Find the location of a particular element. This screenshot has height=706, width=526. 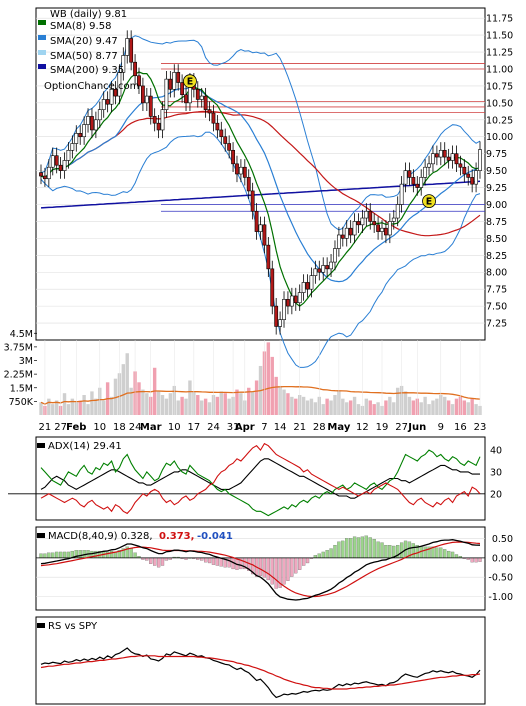

sma8-swatch is located at coordinates (42, 22).